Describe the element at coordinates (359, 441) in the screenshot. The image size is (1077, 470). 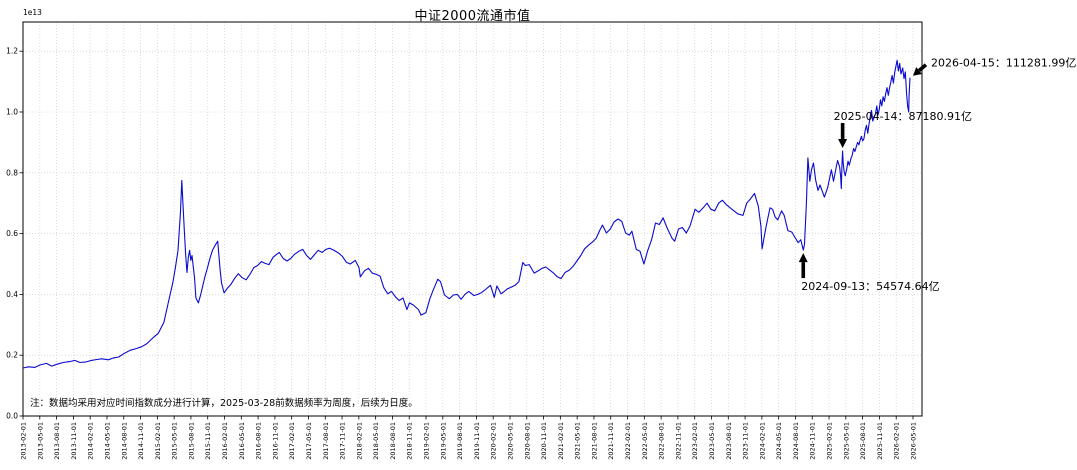
I see `x-tick-label: 2018-02-01` at that location.